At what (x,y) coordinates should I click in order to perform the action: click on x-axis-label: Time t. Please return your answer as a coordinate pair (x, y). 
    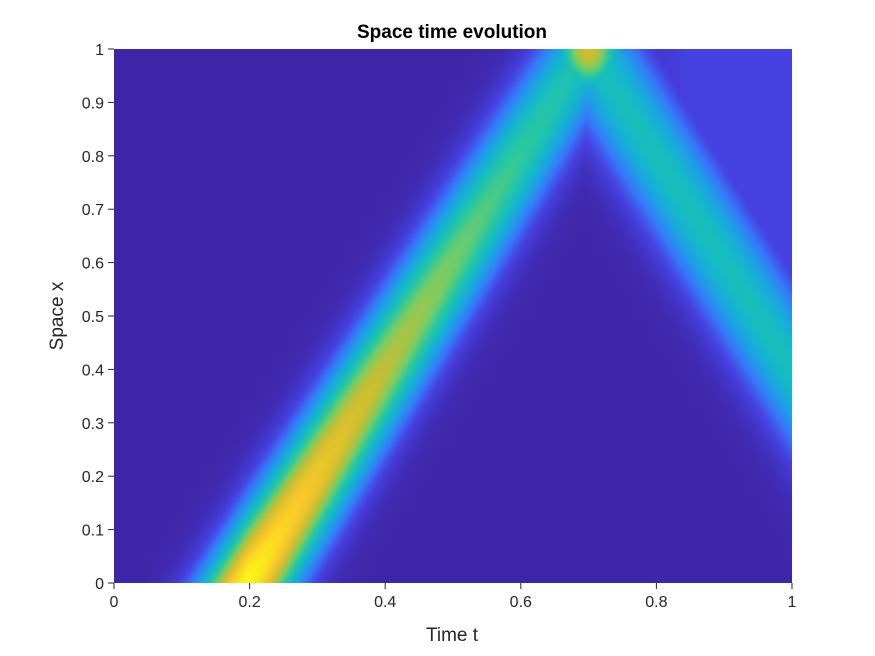
    Looking at the image, I should click on (452, 635).